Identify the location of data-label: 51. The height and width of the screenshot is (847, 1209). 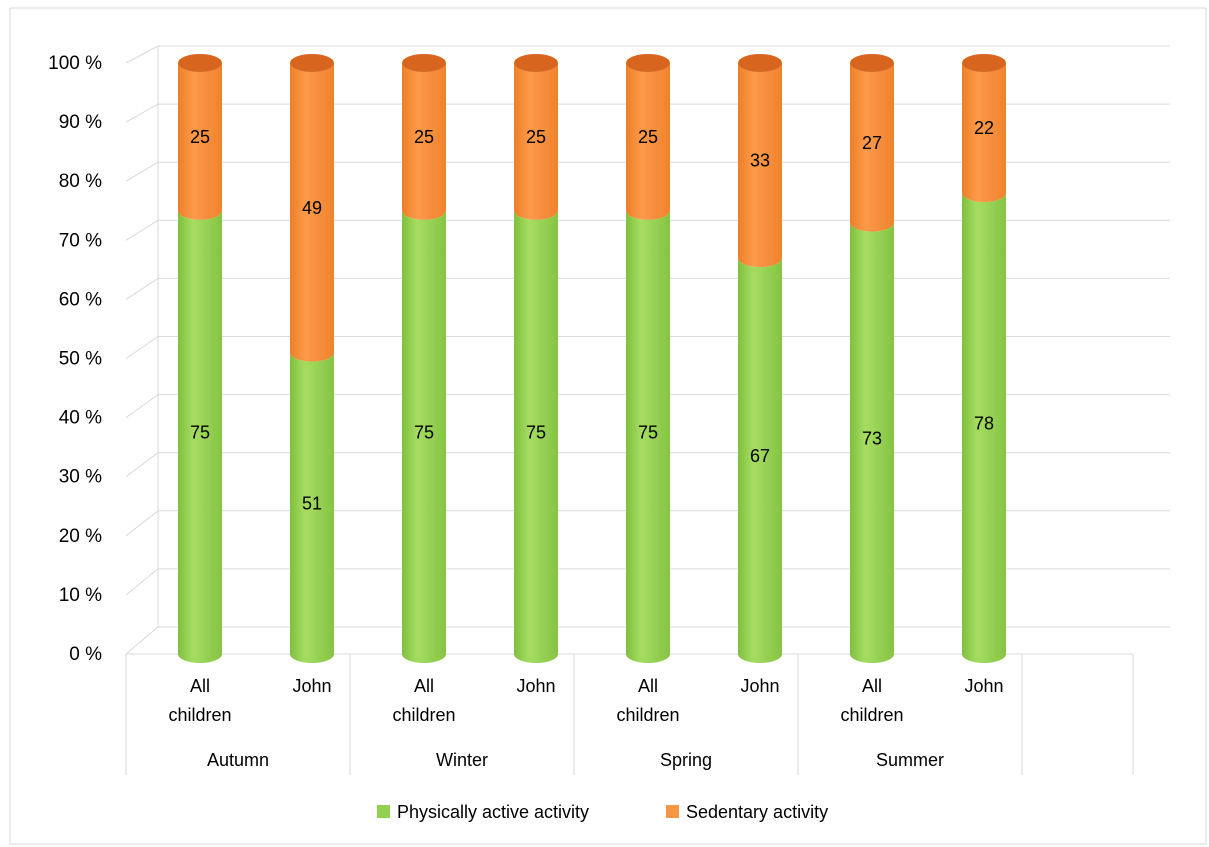
(312, 503).